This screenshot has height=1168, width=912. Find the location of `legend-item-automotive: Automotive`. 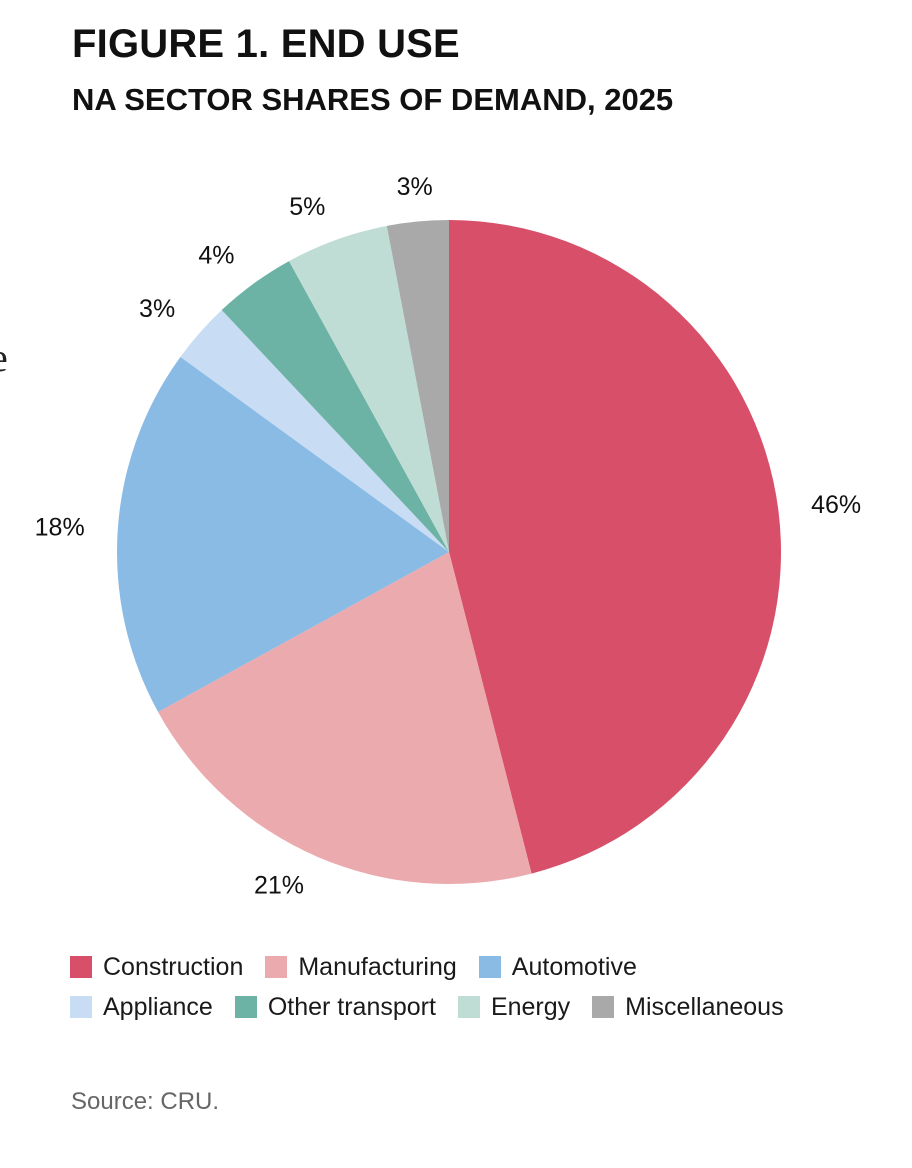

legend-item-automotive: Automotive is located at coordinates (557, 967).